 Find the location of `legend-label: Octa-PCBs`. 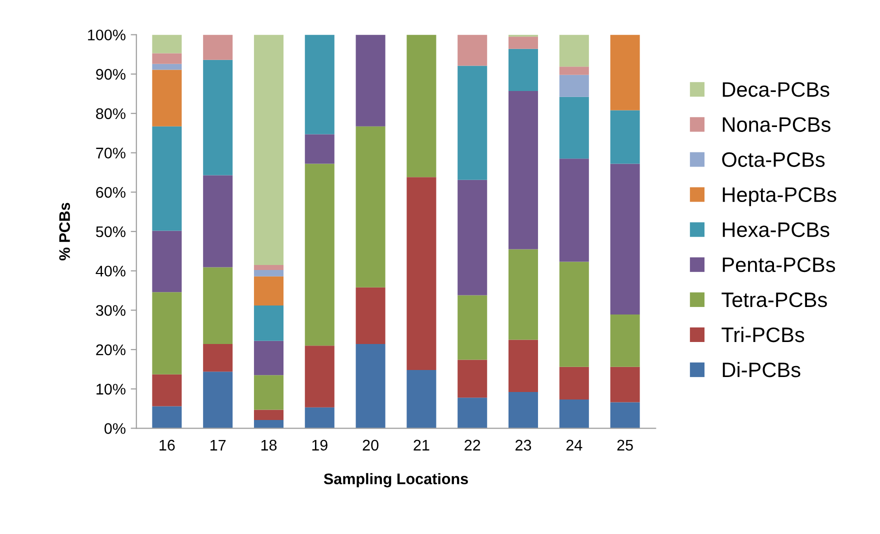

legend-label: Octa-PCBs is located at coordinates (773, 159).